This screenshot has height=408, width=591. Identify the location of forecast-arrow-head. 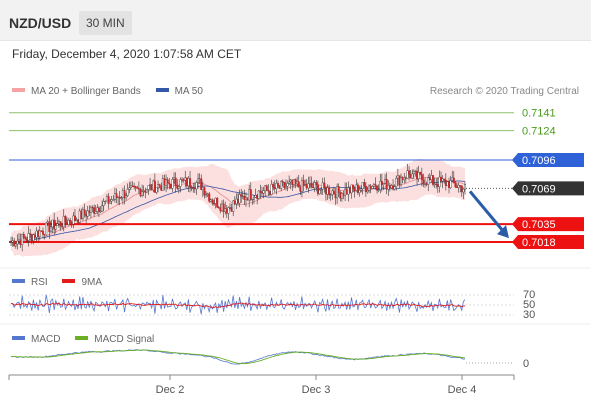
(503, 232).